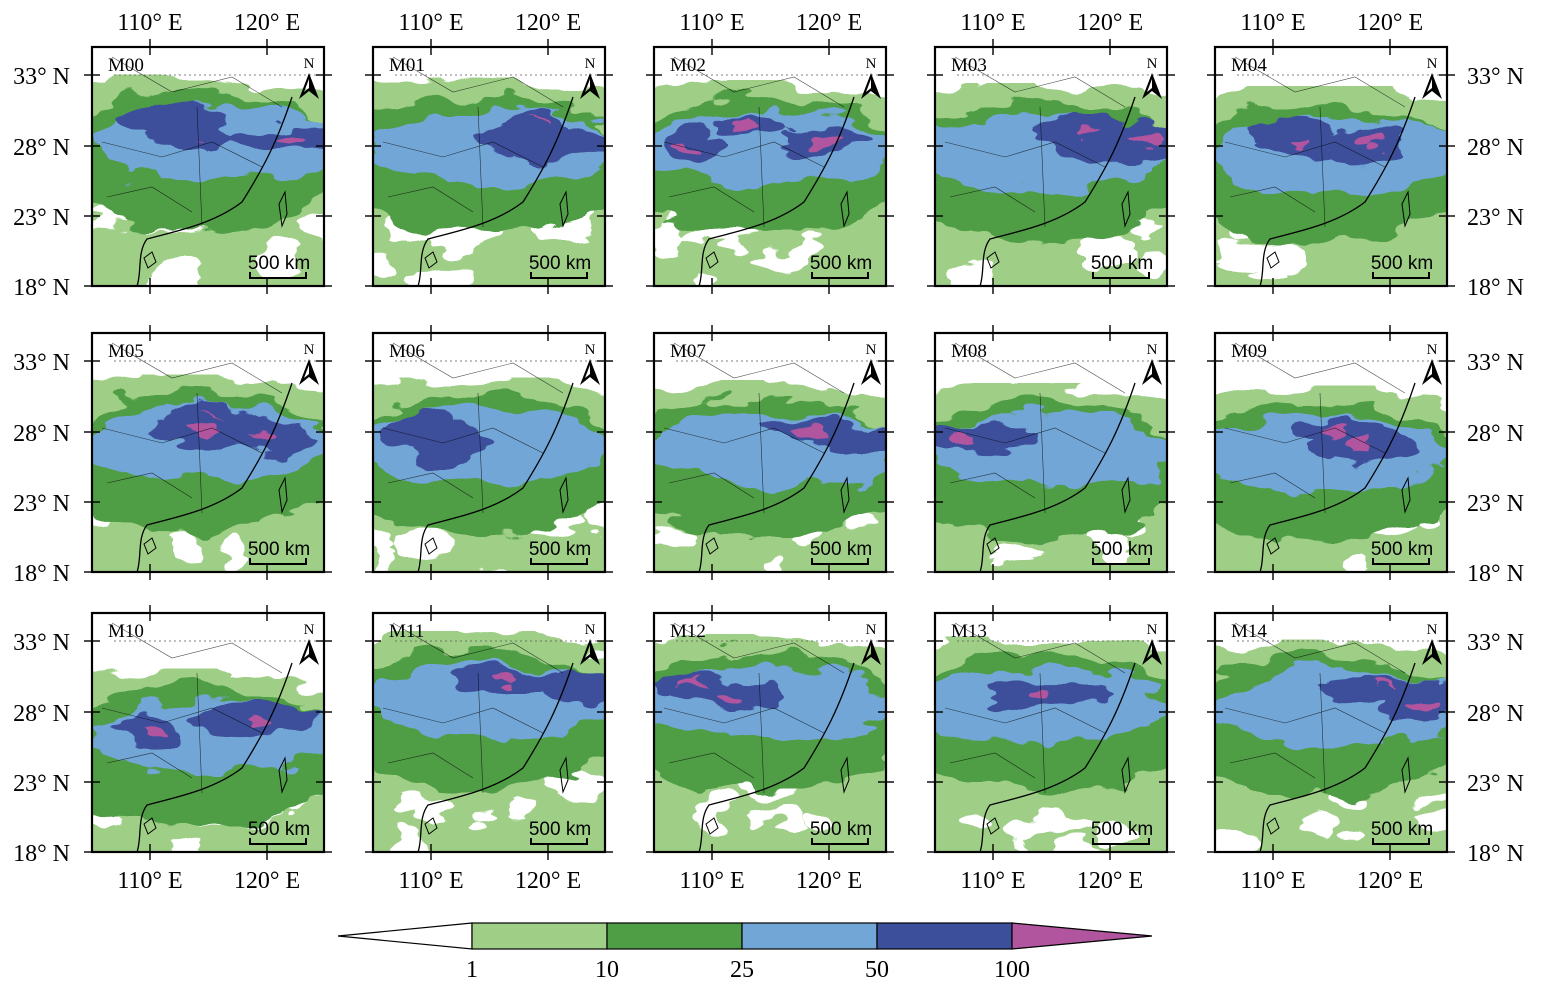 The height and width of the screenshot is (989, 1546). I want to click on member-label: M10, so click(126, 631).